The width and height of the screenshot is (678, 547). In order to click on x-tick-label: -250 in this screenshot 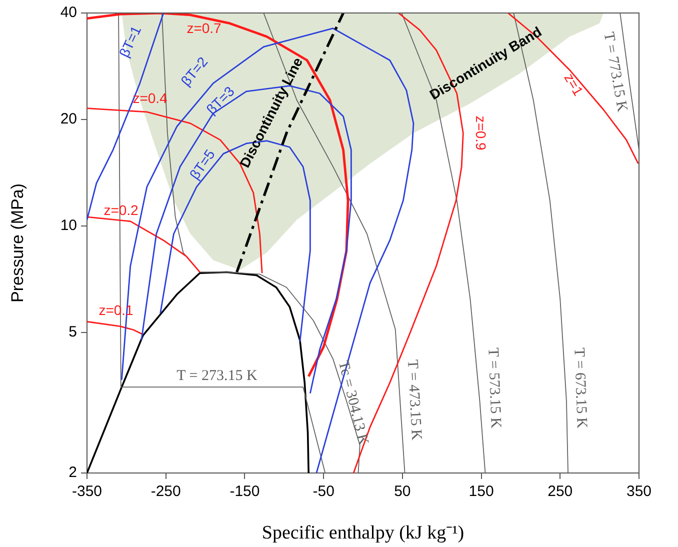, I will do `click(165, 491)`.